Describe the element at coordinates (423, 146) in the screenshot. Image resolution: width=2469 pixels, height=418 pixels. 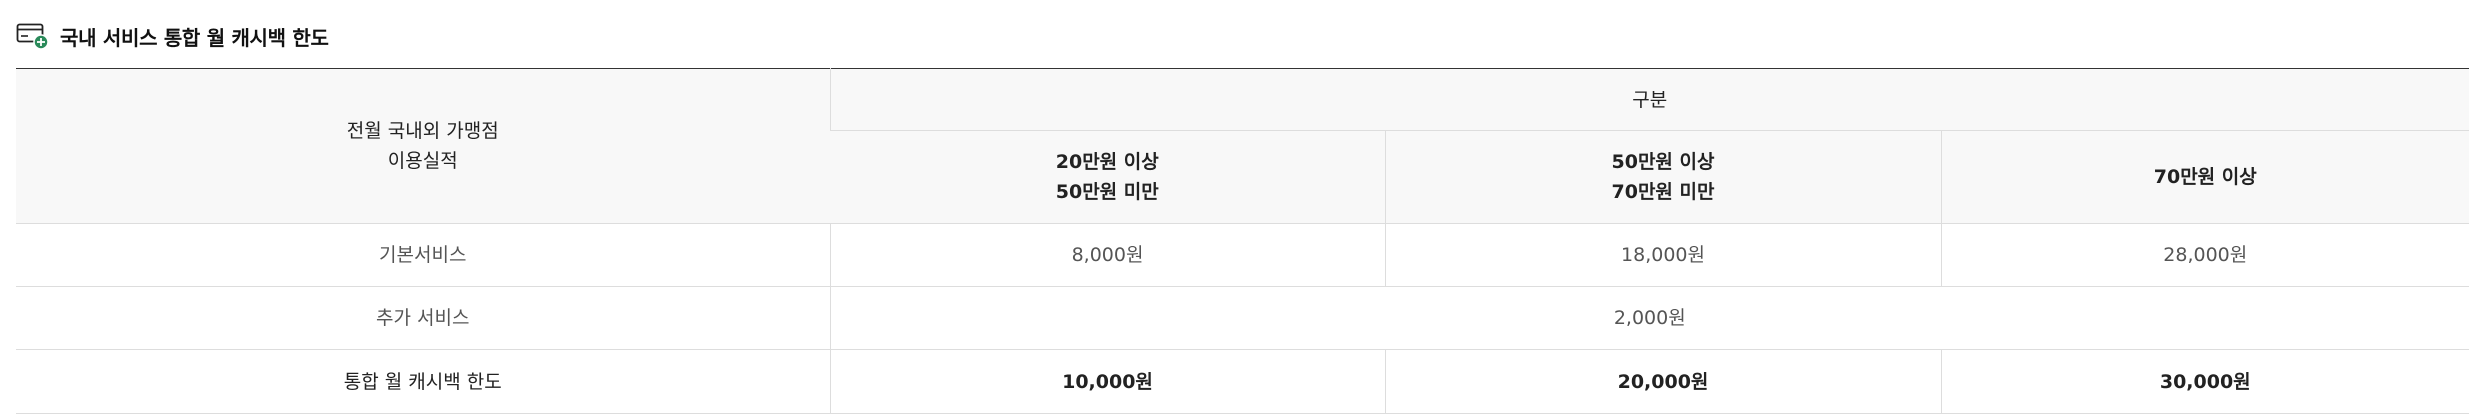
I see `row-header-cell: 전월 국내외 가맹점 이용실적` at that location.